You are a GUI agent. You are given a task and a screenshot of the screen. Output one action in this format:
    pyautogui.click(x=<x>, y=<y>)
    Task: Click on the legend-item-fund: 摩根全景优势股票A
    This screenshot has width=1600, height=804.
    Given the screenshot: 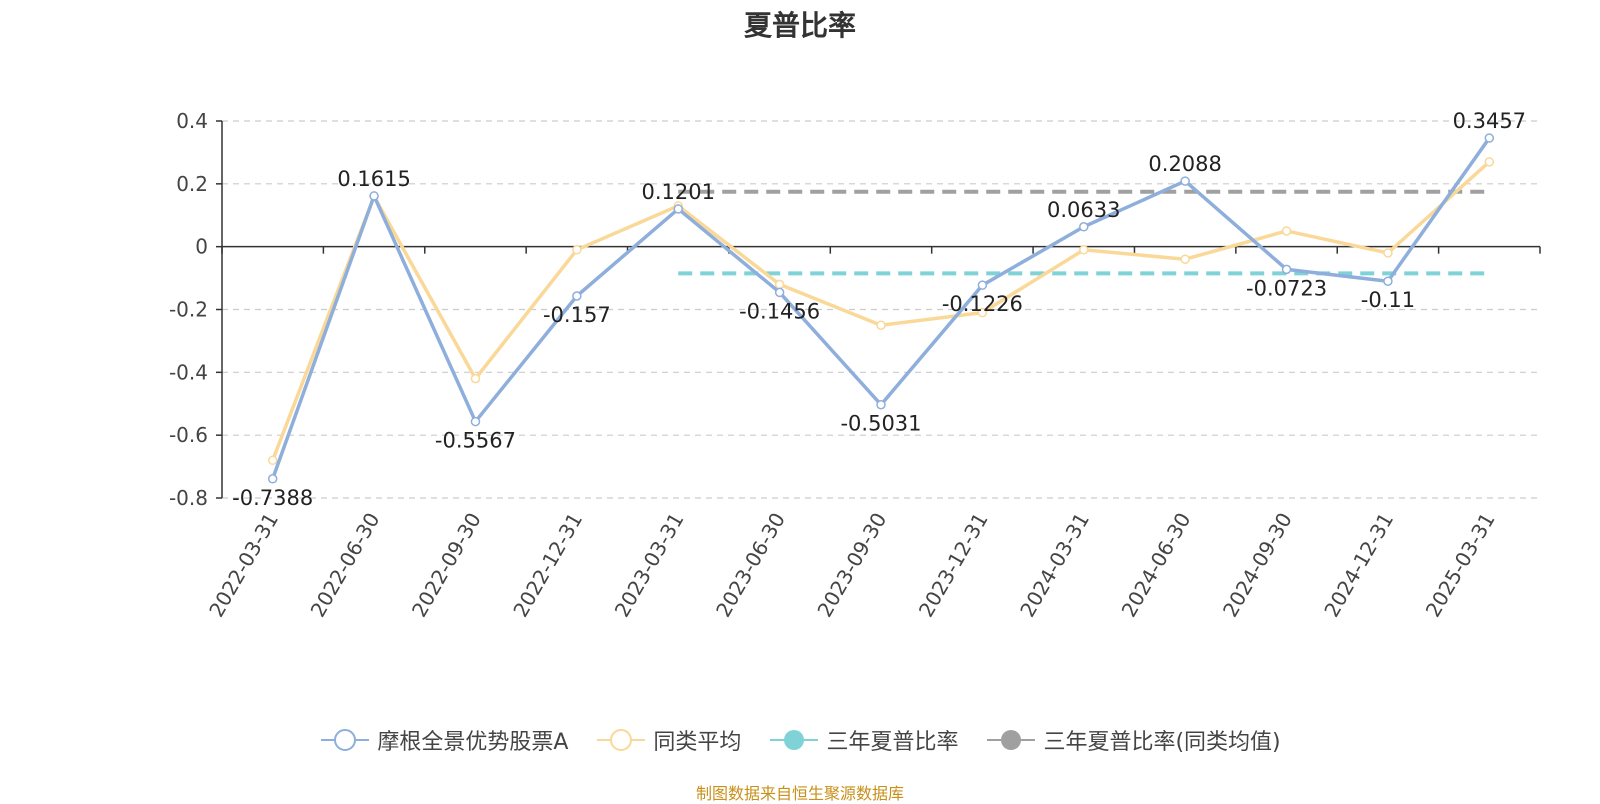 What is the action you would take?
    pyautogui.click(x=443, y=740)
    